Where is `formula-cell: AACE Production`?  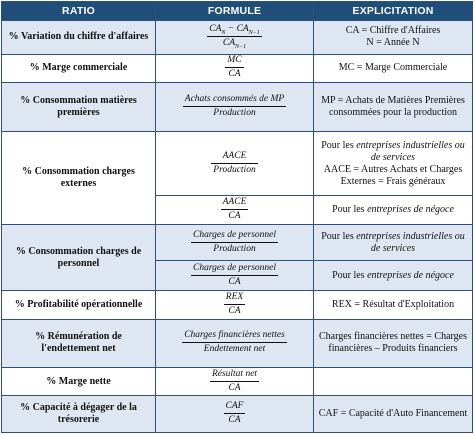 formula-cell: AACE Production is located at coordinates (234, 164).